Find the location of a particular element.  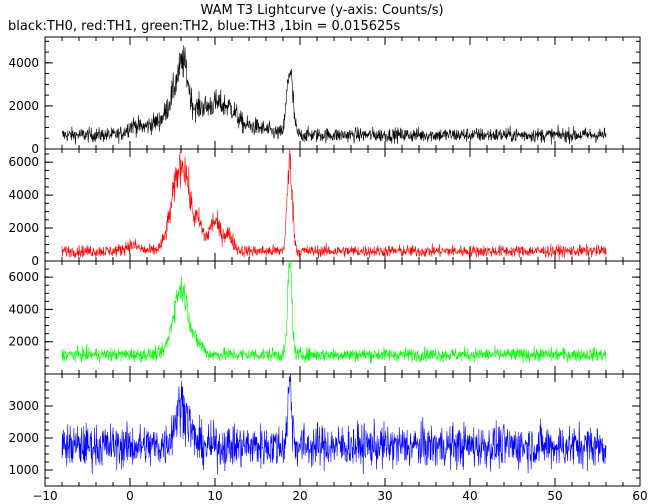

x-tick-label: 60 is located at coordinates (639, 496).